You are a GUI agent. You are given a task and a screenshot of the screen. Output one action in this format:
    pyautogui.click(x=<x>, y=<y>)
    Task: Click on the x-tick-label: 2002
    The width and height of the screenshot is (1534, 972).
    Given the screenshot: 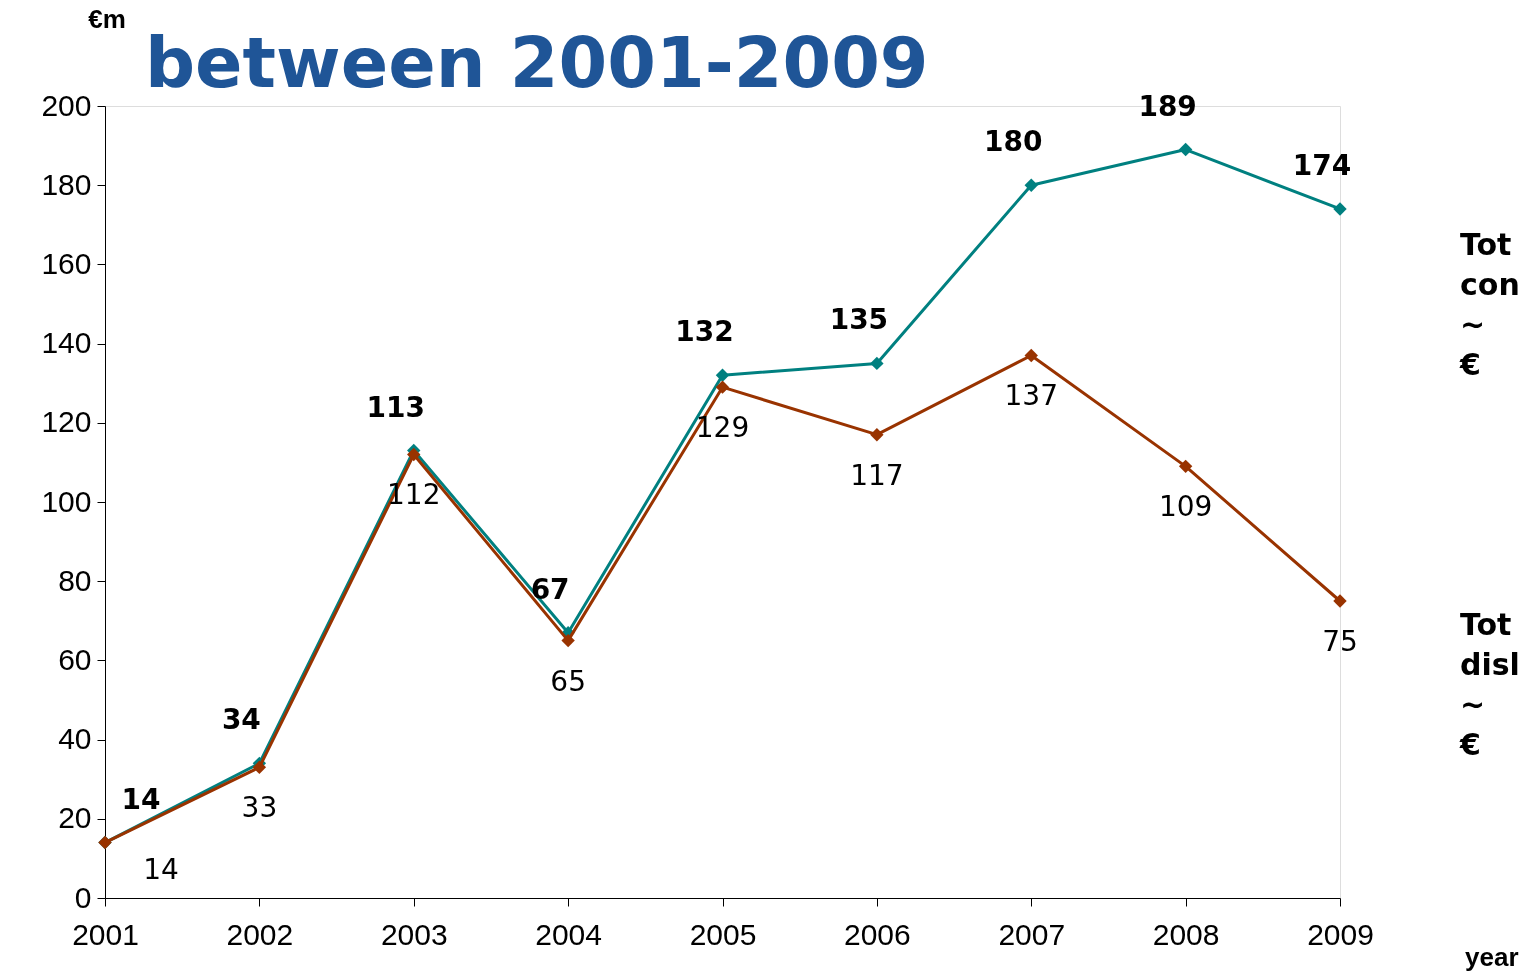 What is the action you would take?
    pyautogui.click(x=260, y=934)
    